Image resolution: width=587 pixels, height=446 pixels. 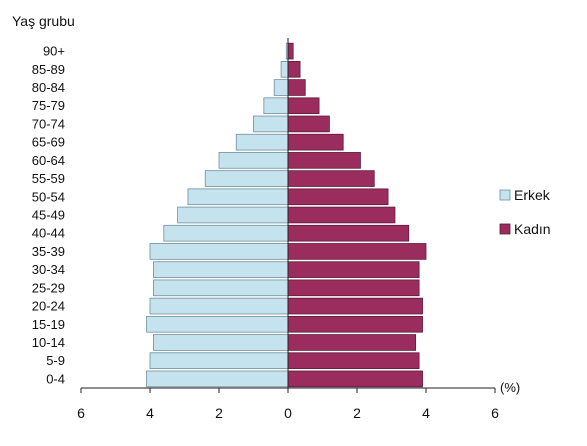 I want to click on y-tick-label: 5-9, so click(x=55, y=360).